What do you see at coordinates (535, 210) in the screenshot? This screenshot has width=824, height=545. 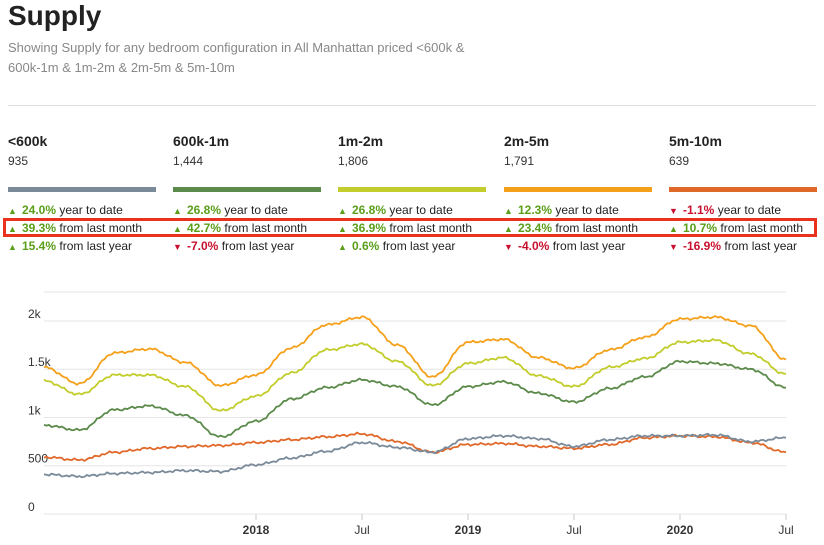 I see `stat-value: 12.3%` at bounding box center [535, 210].